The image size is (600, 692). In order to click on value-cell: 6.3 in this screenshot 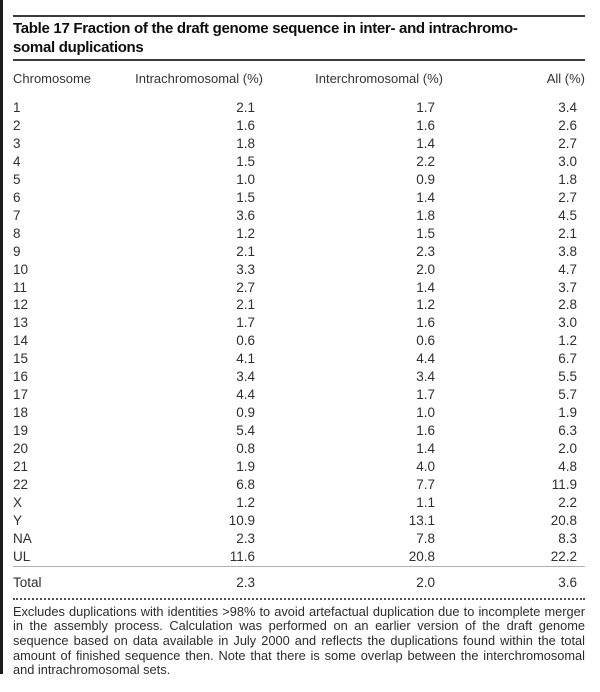, I will do `click(567, 431)`.